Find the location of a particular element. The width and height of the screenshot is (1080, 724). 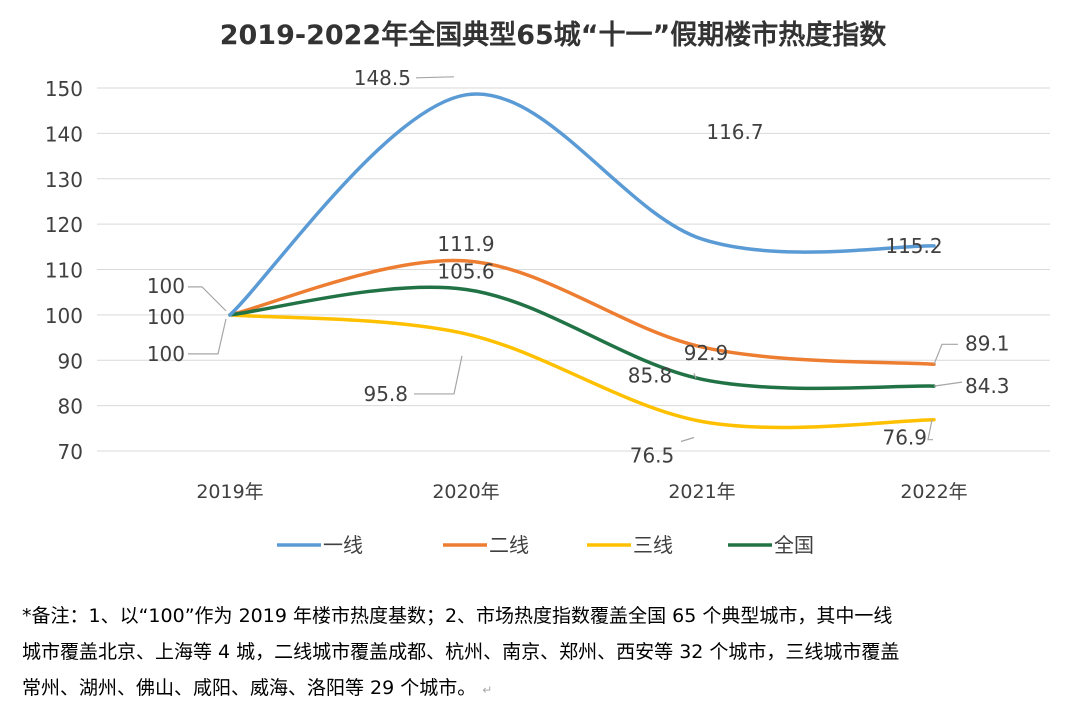

x-tick-label: 2019年 is located at coordinates (229, 492).